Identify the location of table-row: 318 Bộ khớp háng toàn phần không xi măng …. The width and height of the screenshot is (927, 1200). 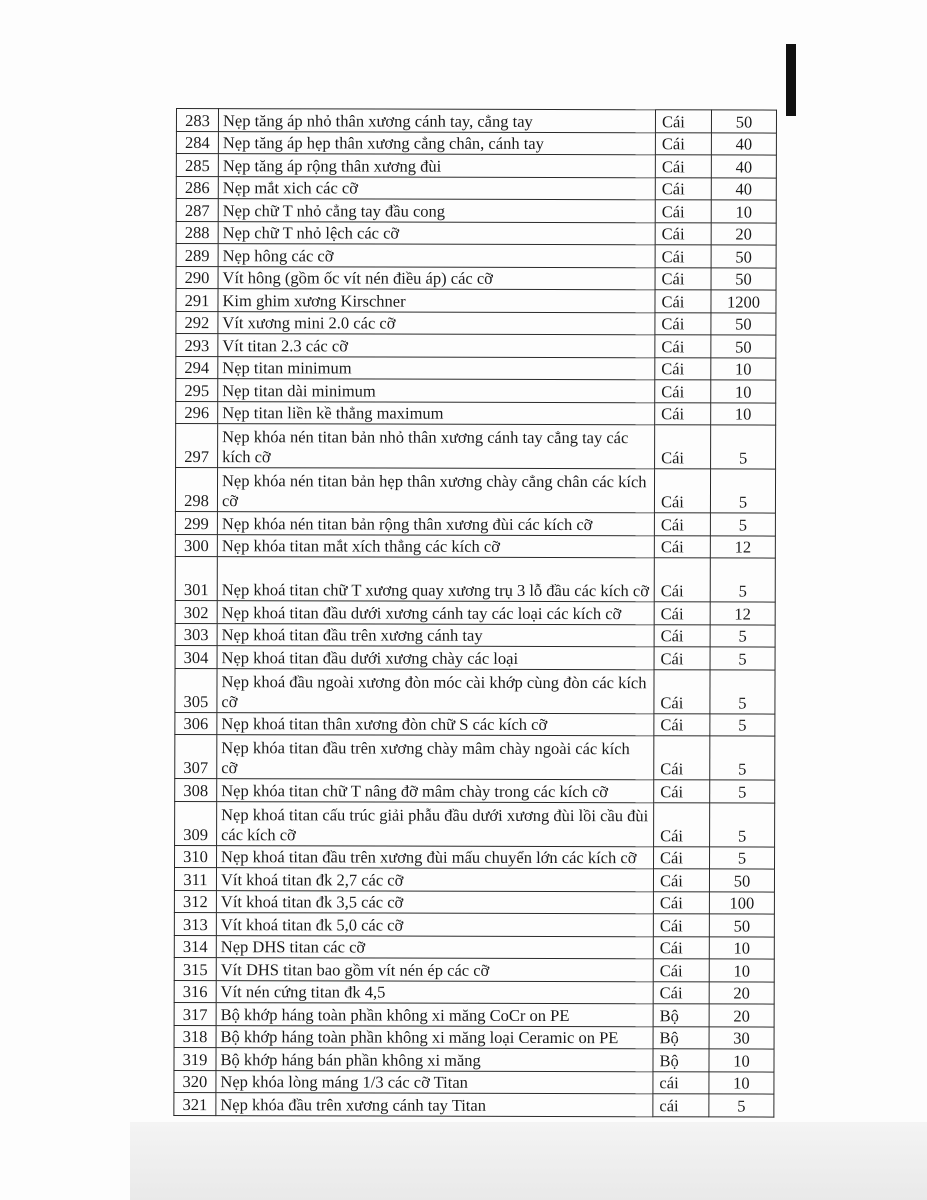
(474, 1037).